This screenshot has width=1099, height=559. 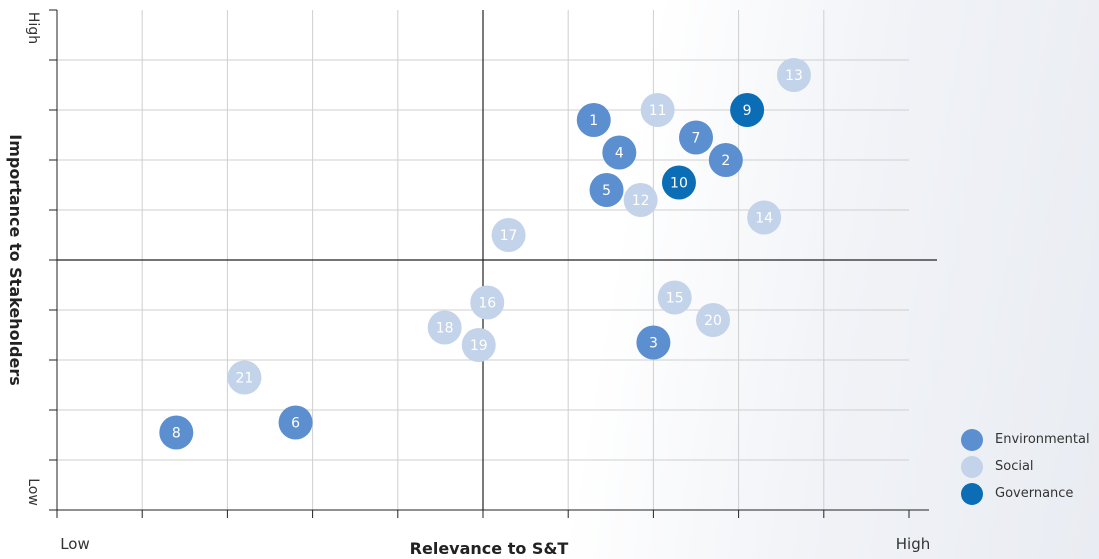 I want to click on legend-item-environmental: Environmental, so click(x=1025, y=439).